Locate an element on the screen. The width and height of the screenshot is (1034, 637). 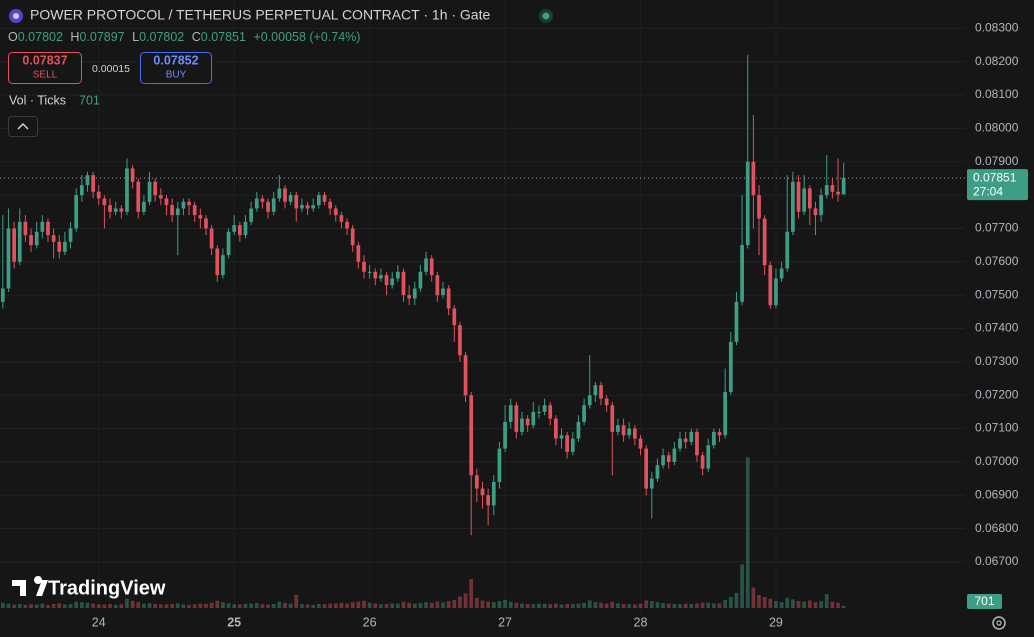
volume-legend-label: Vol · Ticks is located at coordinates (37, 100).